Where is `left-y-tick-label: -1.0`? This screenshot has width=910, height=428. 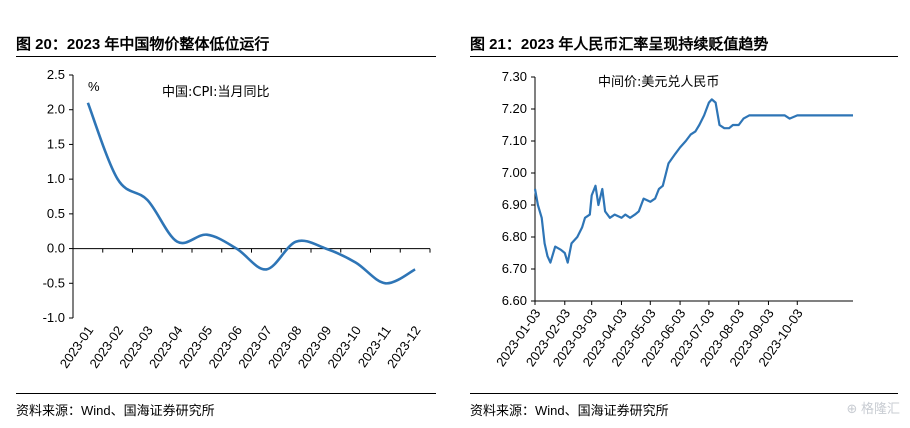 left-y-tick-label: -1.0 is located at coordinates (54, 317).